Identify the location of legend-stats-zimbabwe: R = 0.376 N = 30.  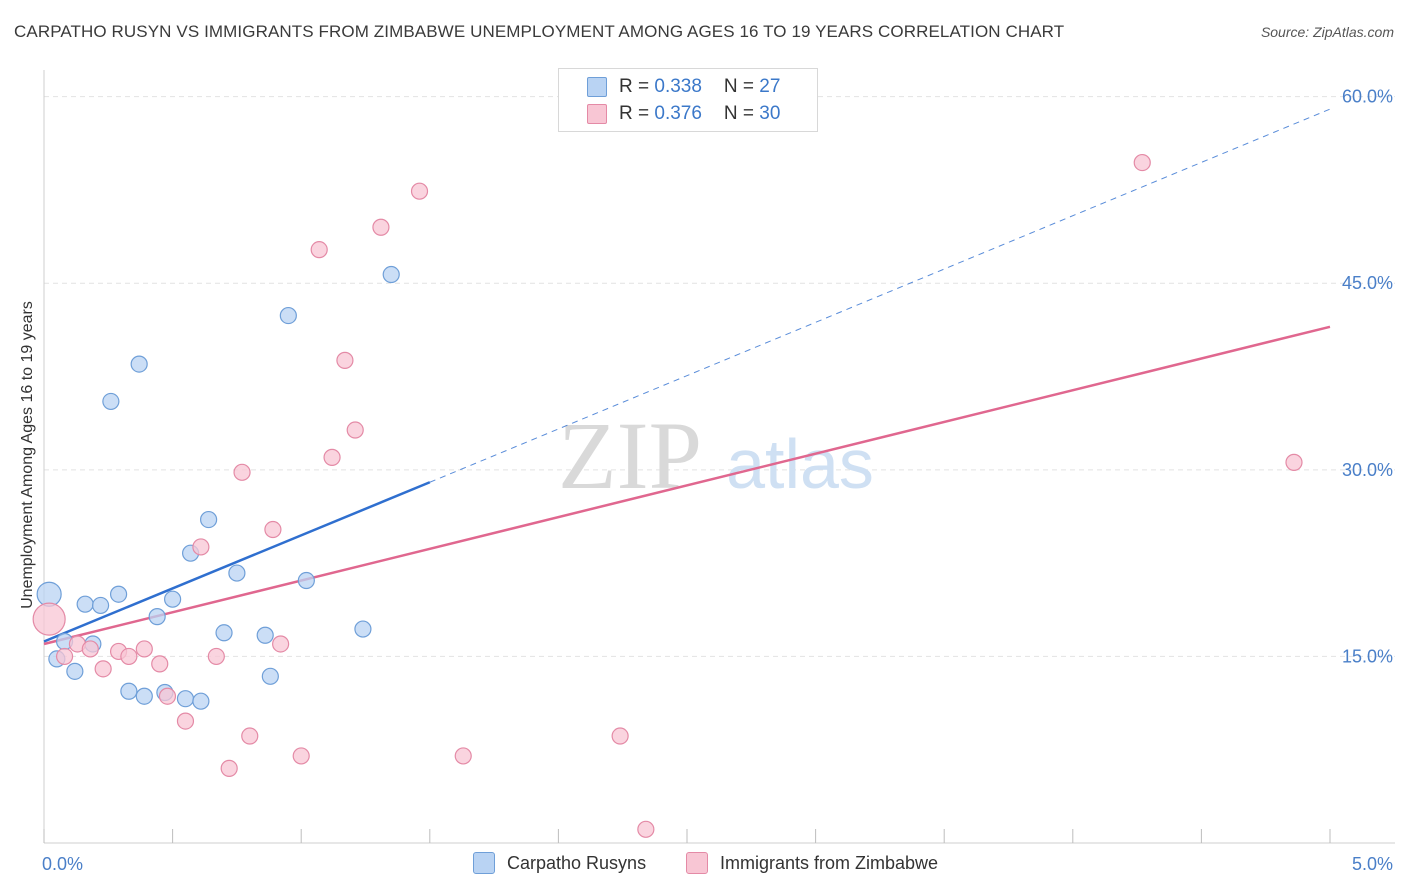
(699, 114).